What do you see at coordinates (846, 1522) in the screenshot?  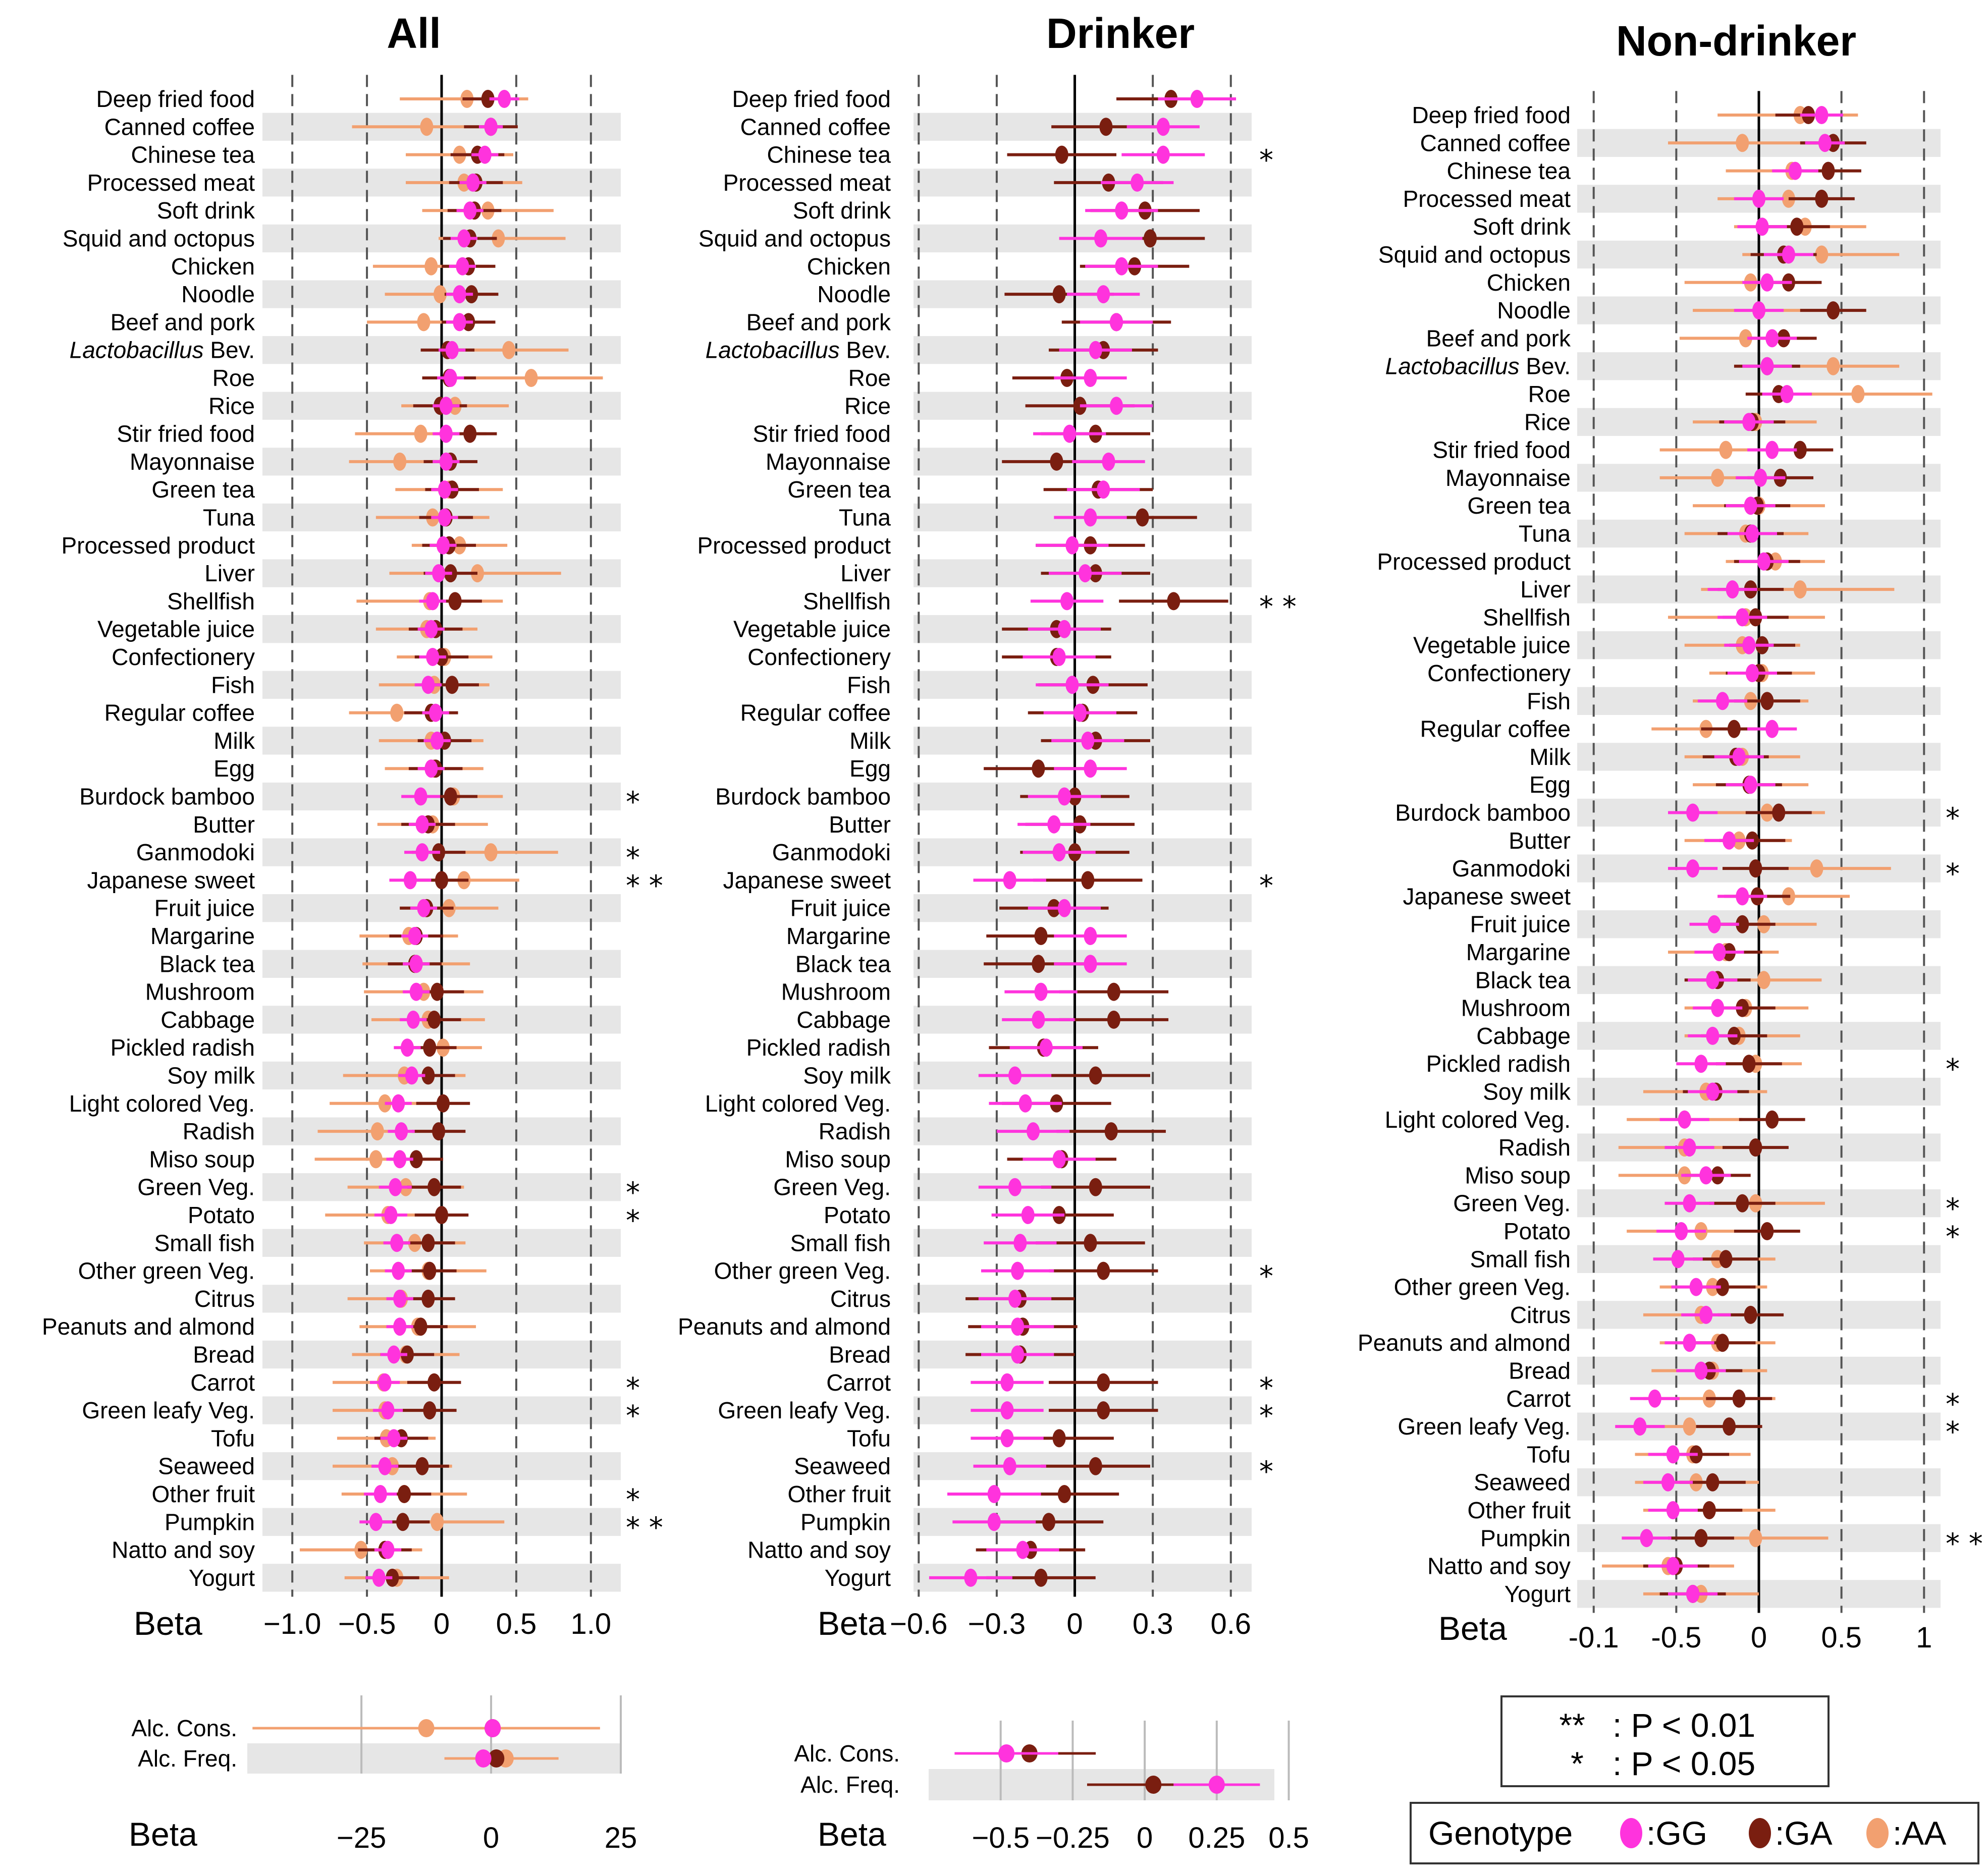 I see `row-label: Pumpkin` at bounding box center [846, 1522].